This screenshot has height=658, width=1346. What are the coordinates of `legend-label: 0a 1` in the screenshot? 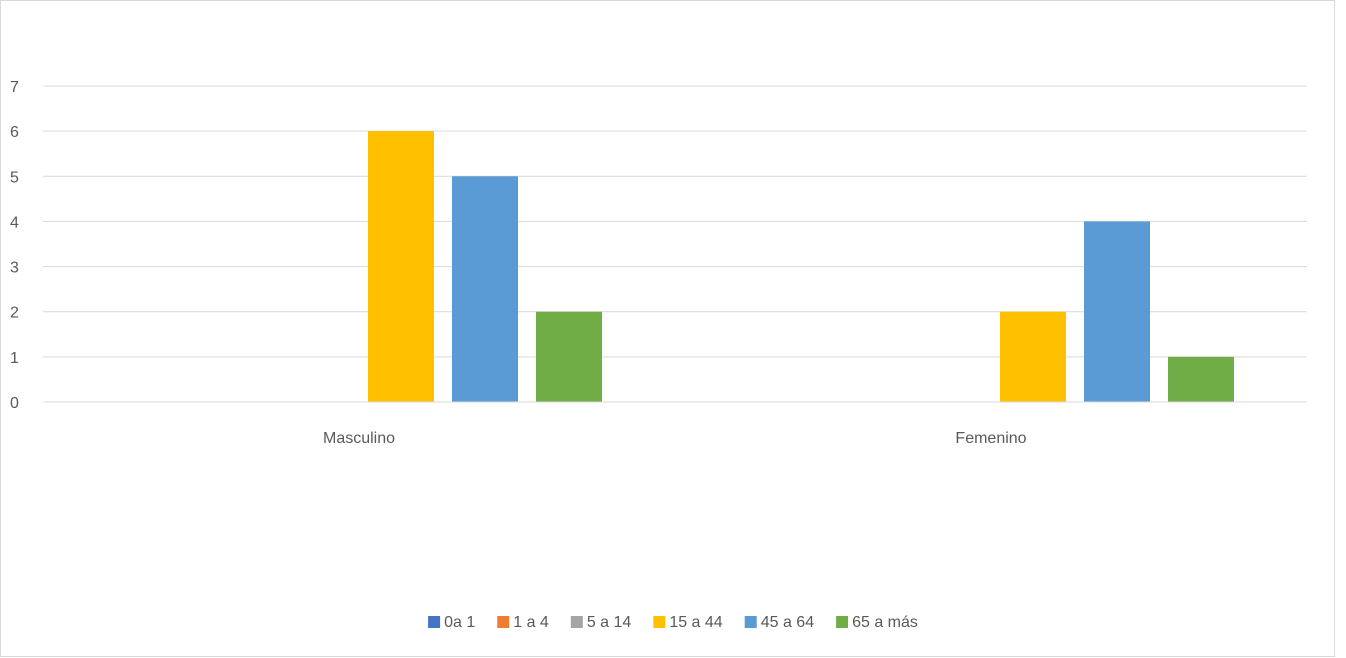 It's located at (459, 622).